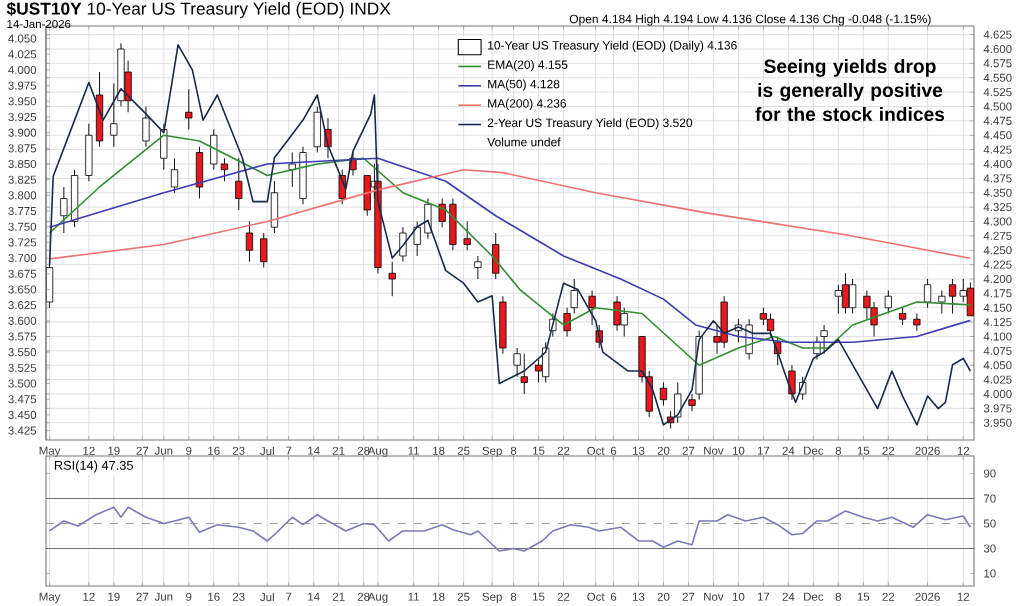 The width and height of the screenshot is (1024, 606). What do you see at coordinates (850, 90) in the screenshot?
I see `annotation: Seeing yields drop is generally positive for the stock indices` at bounding box center [850, 90].